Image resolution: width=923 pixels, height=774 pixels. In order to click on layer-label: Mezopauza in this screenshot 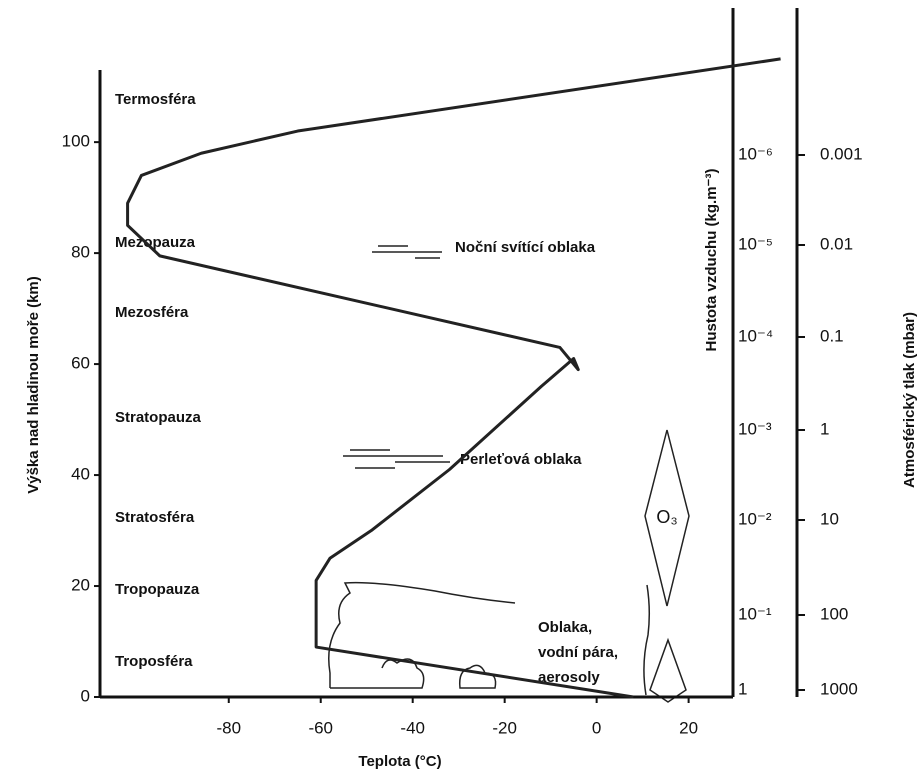, I will do `click(155, 242)`.